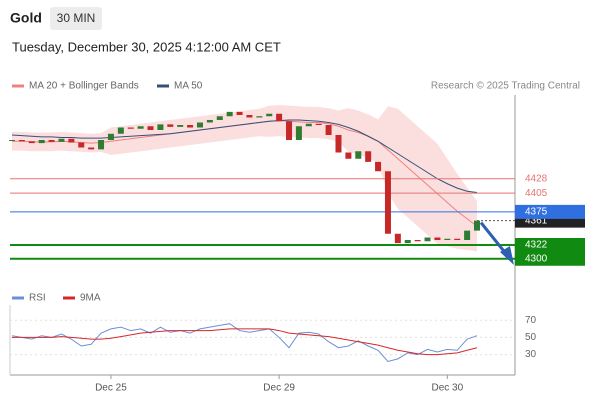 The image size is (590, 400). I want to click on level-label: 4322, so click(536, 245).